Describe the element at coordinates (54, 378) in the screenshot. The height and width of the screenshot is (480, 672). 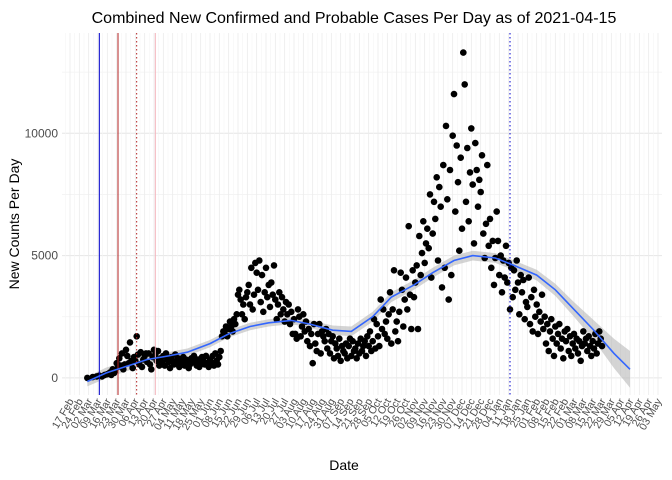
I see `y-tick-label: 0` at that location.